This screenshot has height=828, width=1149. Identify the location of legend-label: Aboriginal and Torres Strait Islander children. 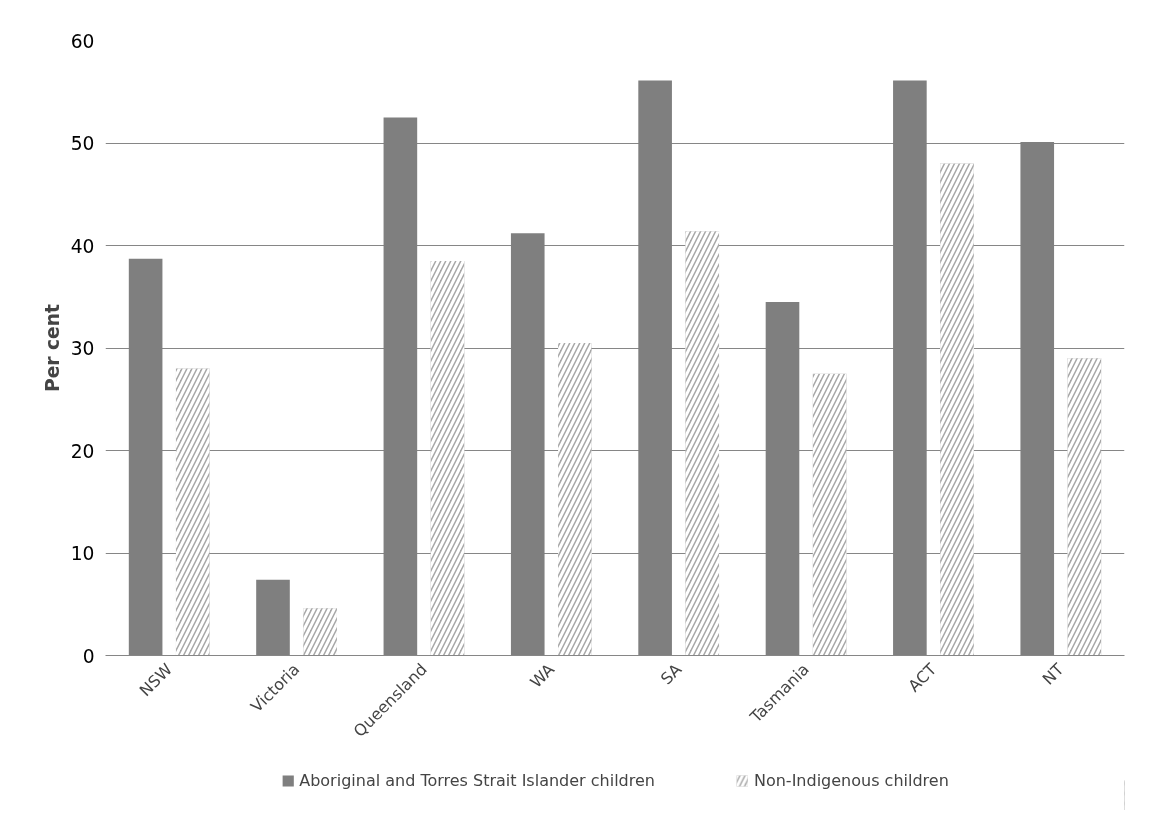
(477, 780).